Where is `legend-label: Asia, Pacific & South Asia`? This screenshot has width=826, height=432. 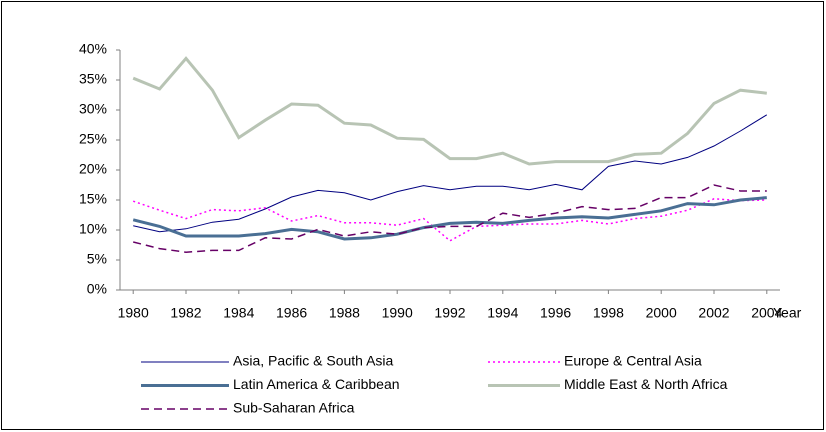
legend-label: Asia, Pacific & South Asia is located at coordinates (313, 361).